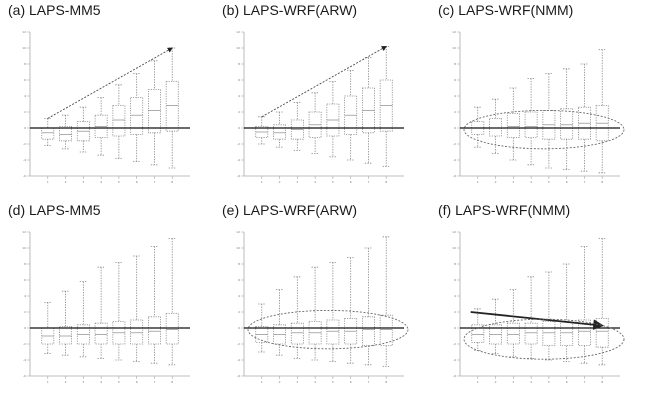  What do you see at coordinates (290, 210) in the screenshot?
I see `panel-title: (e) LAPS-WRF(ARW)` at bounding box center [290, 210].